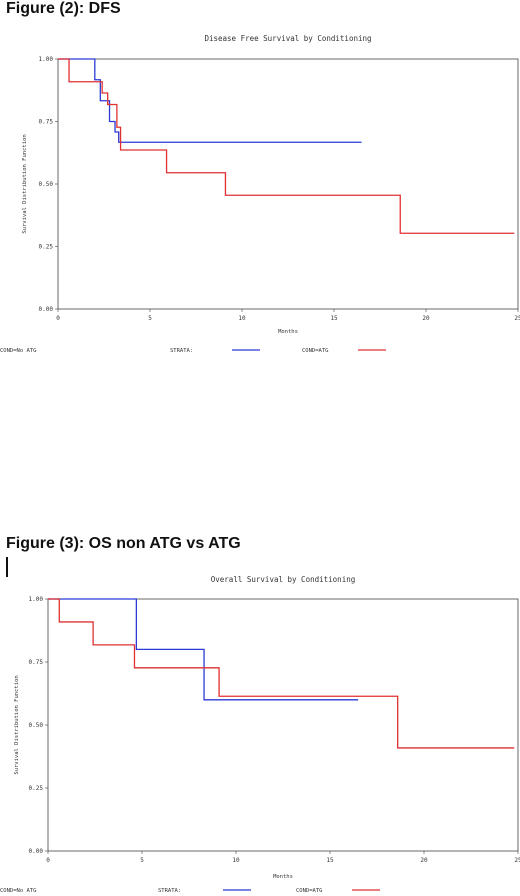 Image resolution: width=520 pixels, height=896 pixels. Describe the element at coordinates (63, 8) in the screenshot. I see `figure-2-heading: Figure (2): DFS` at that location.